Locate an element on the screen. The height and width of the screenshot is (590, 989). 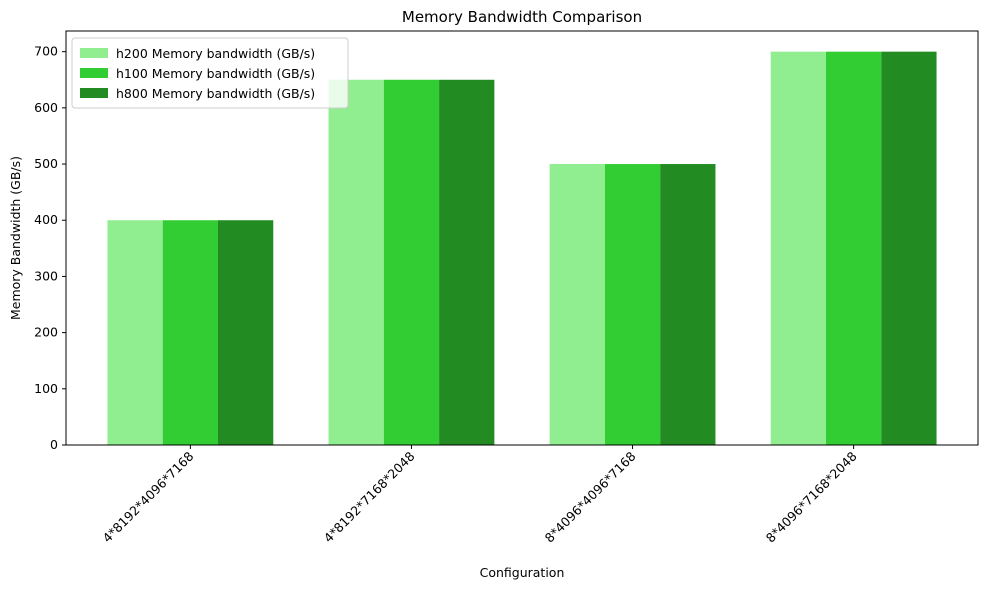
y-tick-label: 700 is located at coordinates (46, 51).